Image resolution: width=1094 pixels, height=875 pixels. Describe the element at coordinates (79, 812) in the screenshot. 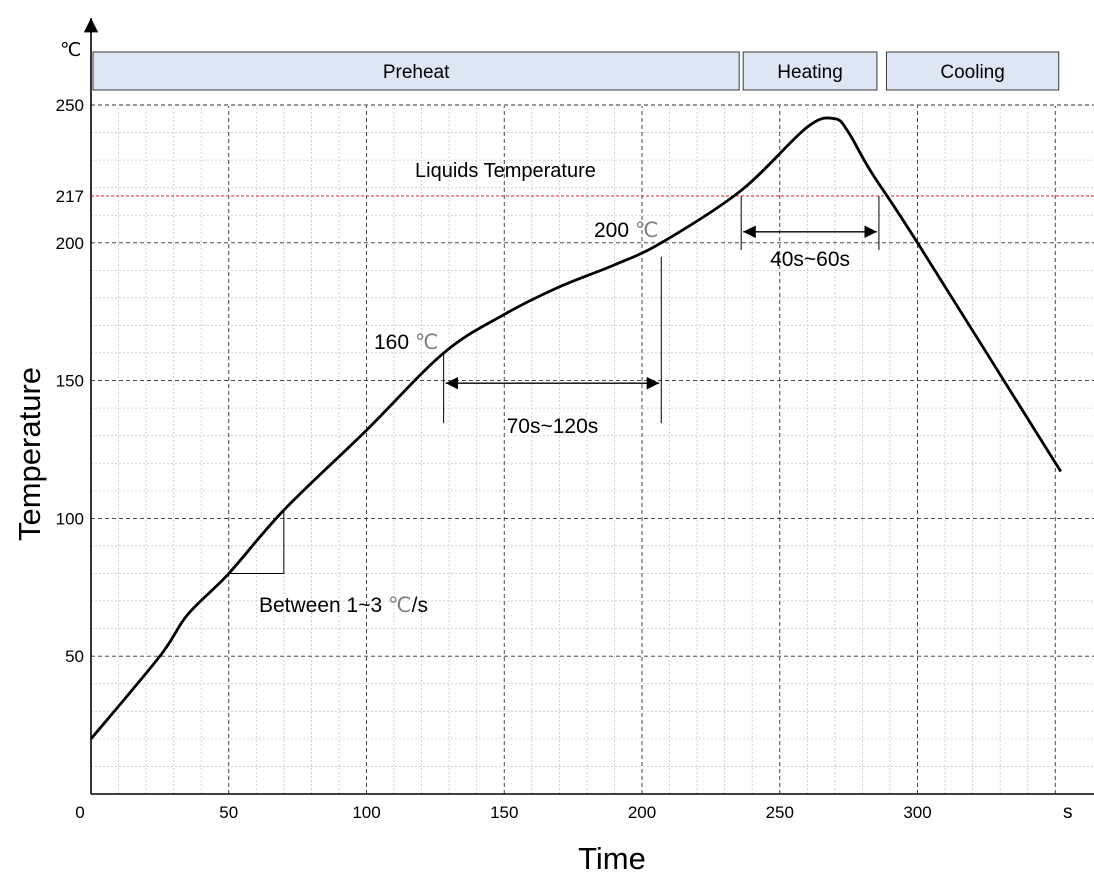

I see `x-tick-label: 0` at that location.